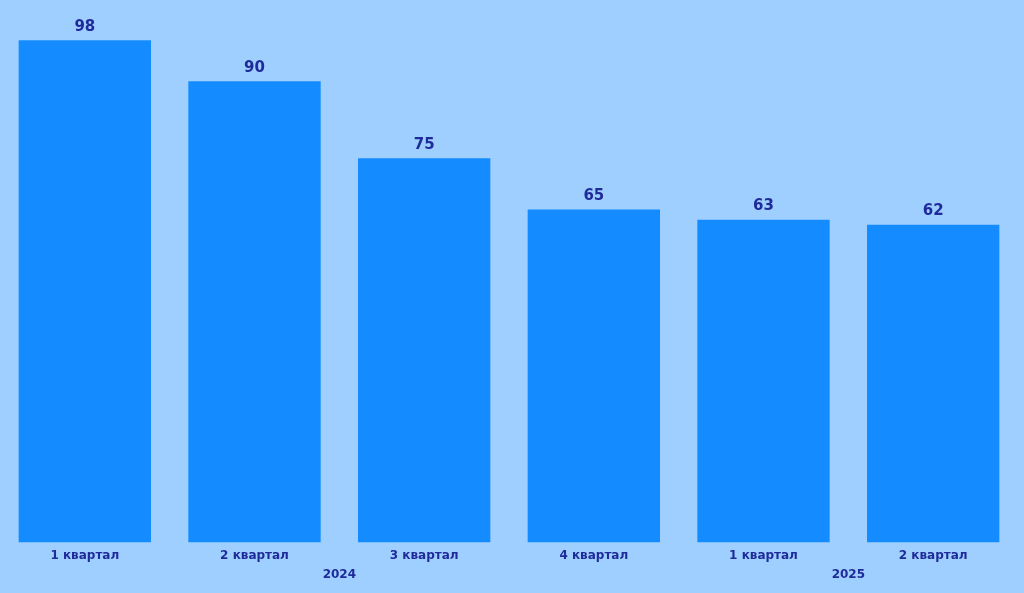 The width and height of the screenshot is (1024, 593). Describe the element at coordinates (594, 194) in the screenshot. I see `data-label: 65` at that location.